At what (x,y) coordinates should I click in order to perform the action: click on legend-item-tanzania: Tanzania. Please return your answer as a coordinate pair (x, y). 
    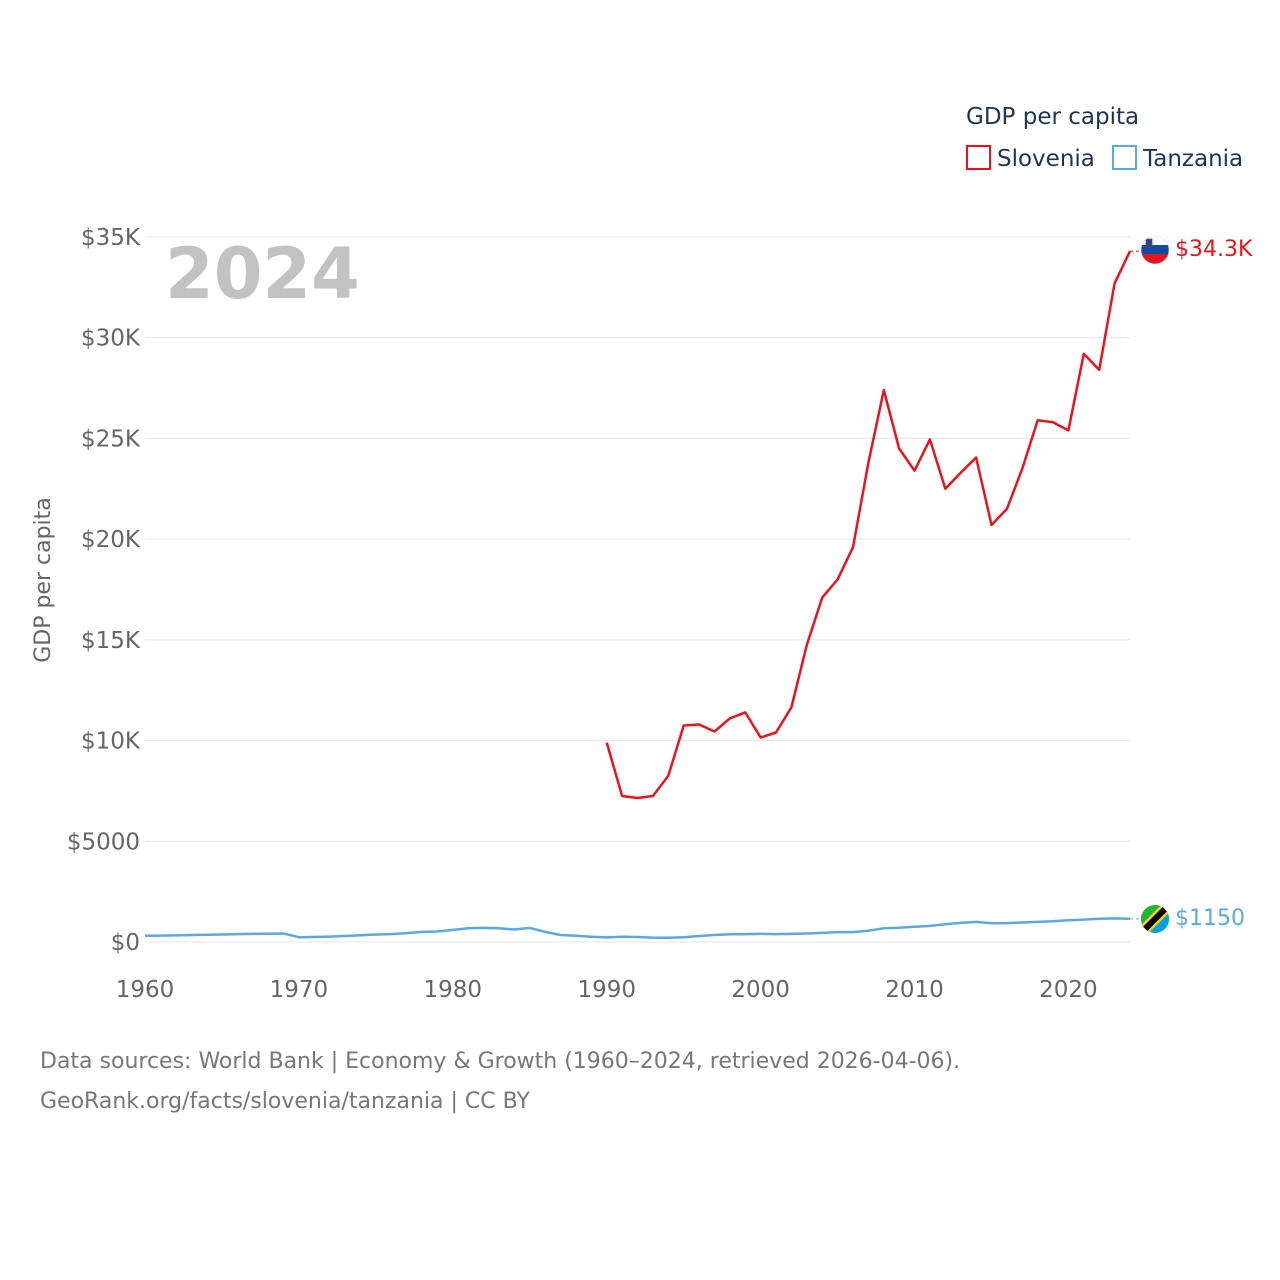
    Looking at the image, I should click on (1177, 158).